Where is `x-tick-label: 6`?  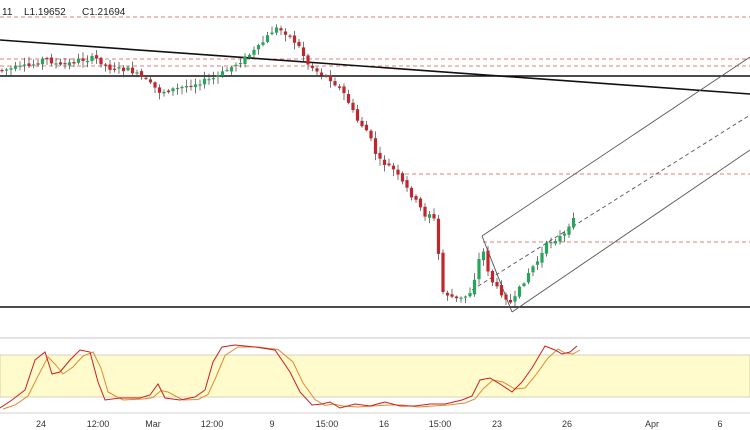
x-tick-label: 6 is located at coordinates (719, 424).